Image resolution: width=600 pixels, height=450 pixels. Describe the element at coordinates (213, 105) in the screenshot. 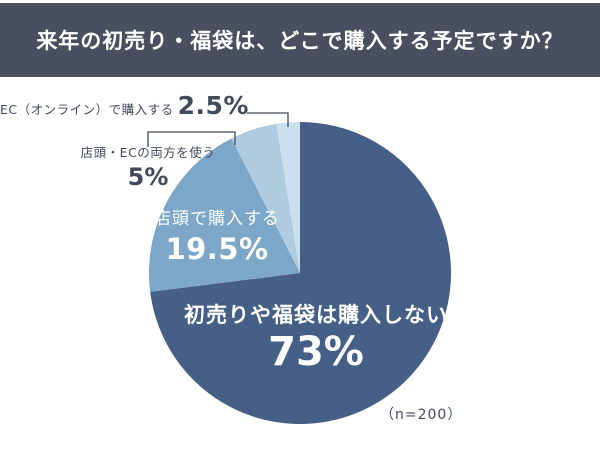

I see `label-ec-online-value: 2.5%` at that location.